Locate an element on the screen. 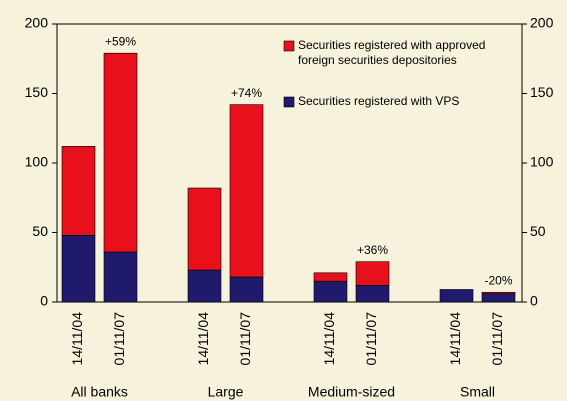  annotation: -20% is located at coordinates (498, 280).